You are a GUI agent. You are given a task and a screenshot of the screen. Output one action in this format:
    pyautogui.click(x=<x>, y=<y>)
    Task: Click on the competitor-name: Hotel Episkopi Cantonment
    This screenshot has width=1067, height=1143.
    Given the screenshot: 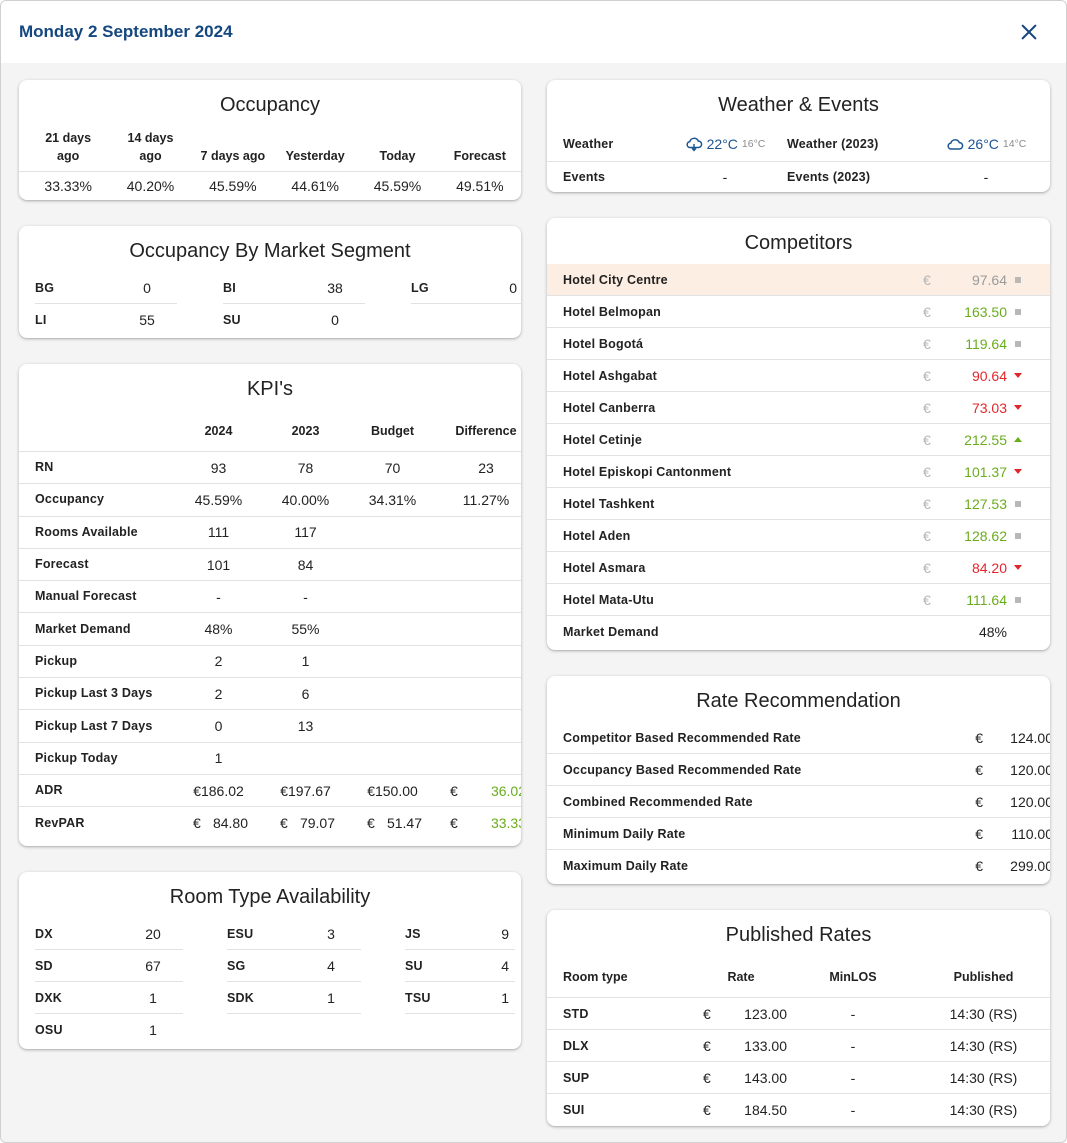 What is the action you would take?
    pyautogui.click(x=647, y=471)
    